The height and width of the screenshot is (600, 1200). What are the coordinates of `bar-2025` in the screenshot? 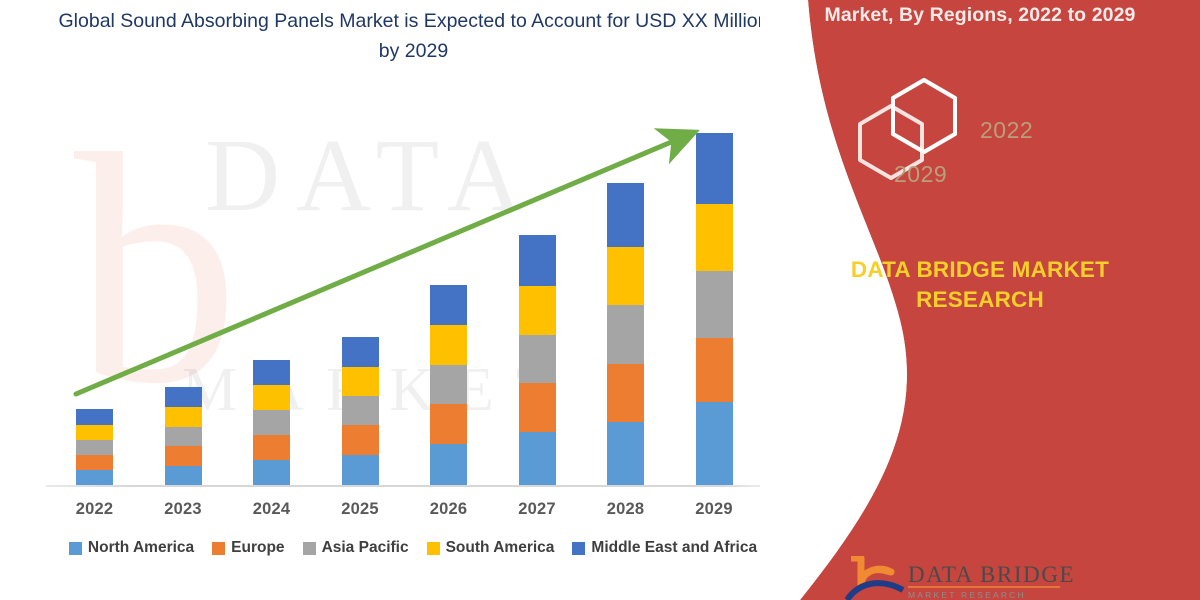 It's located at (360, 411).